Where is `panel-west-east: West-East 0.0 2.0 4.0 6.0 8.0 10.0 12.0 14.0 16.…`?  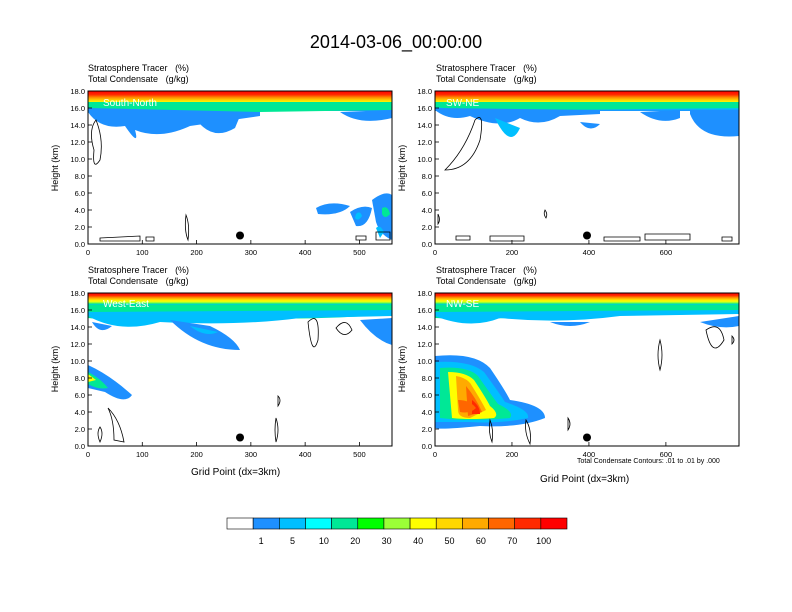 panel-west-east: West-East 0.0 2.0 4.0 6.0 8.0 10.0 12.0 14.0 16.… is located at coordinates (231, 374).